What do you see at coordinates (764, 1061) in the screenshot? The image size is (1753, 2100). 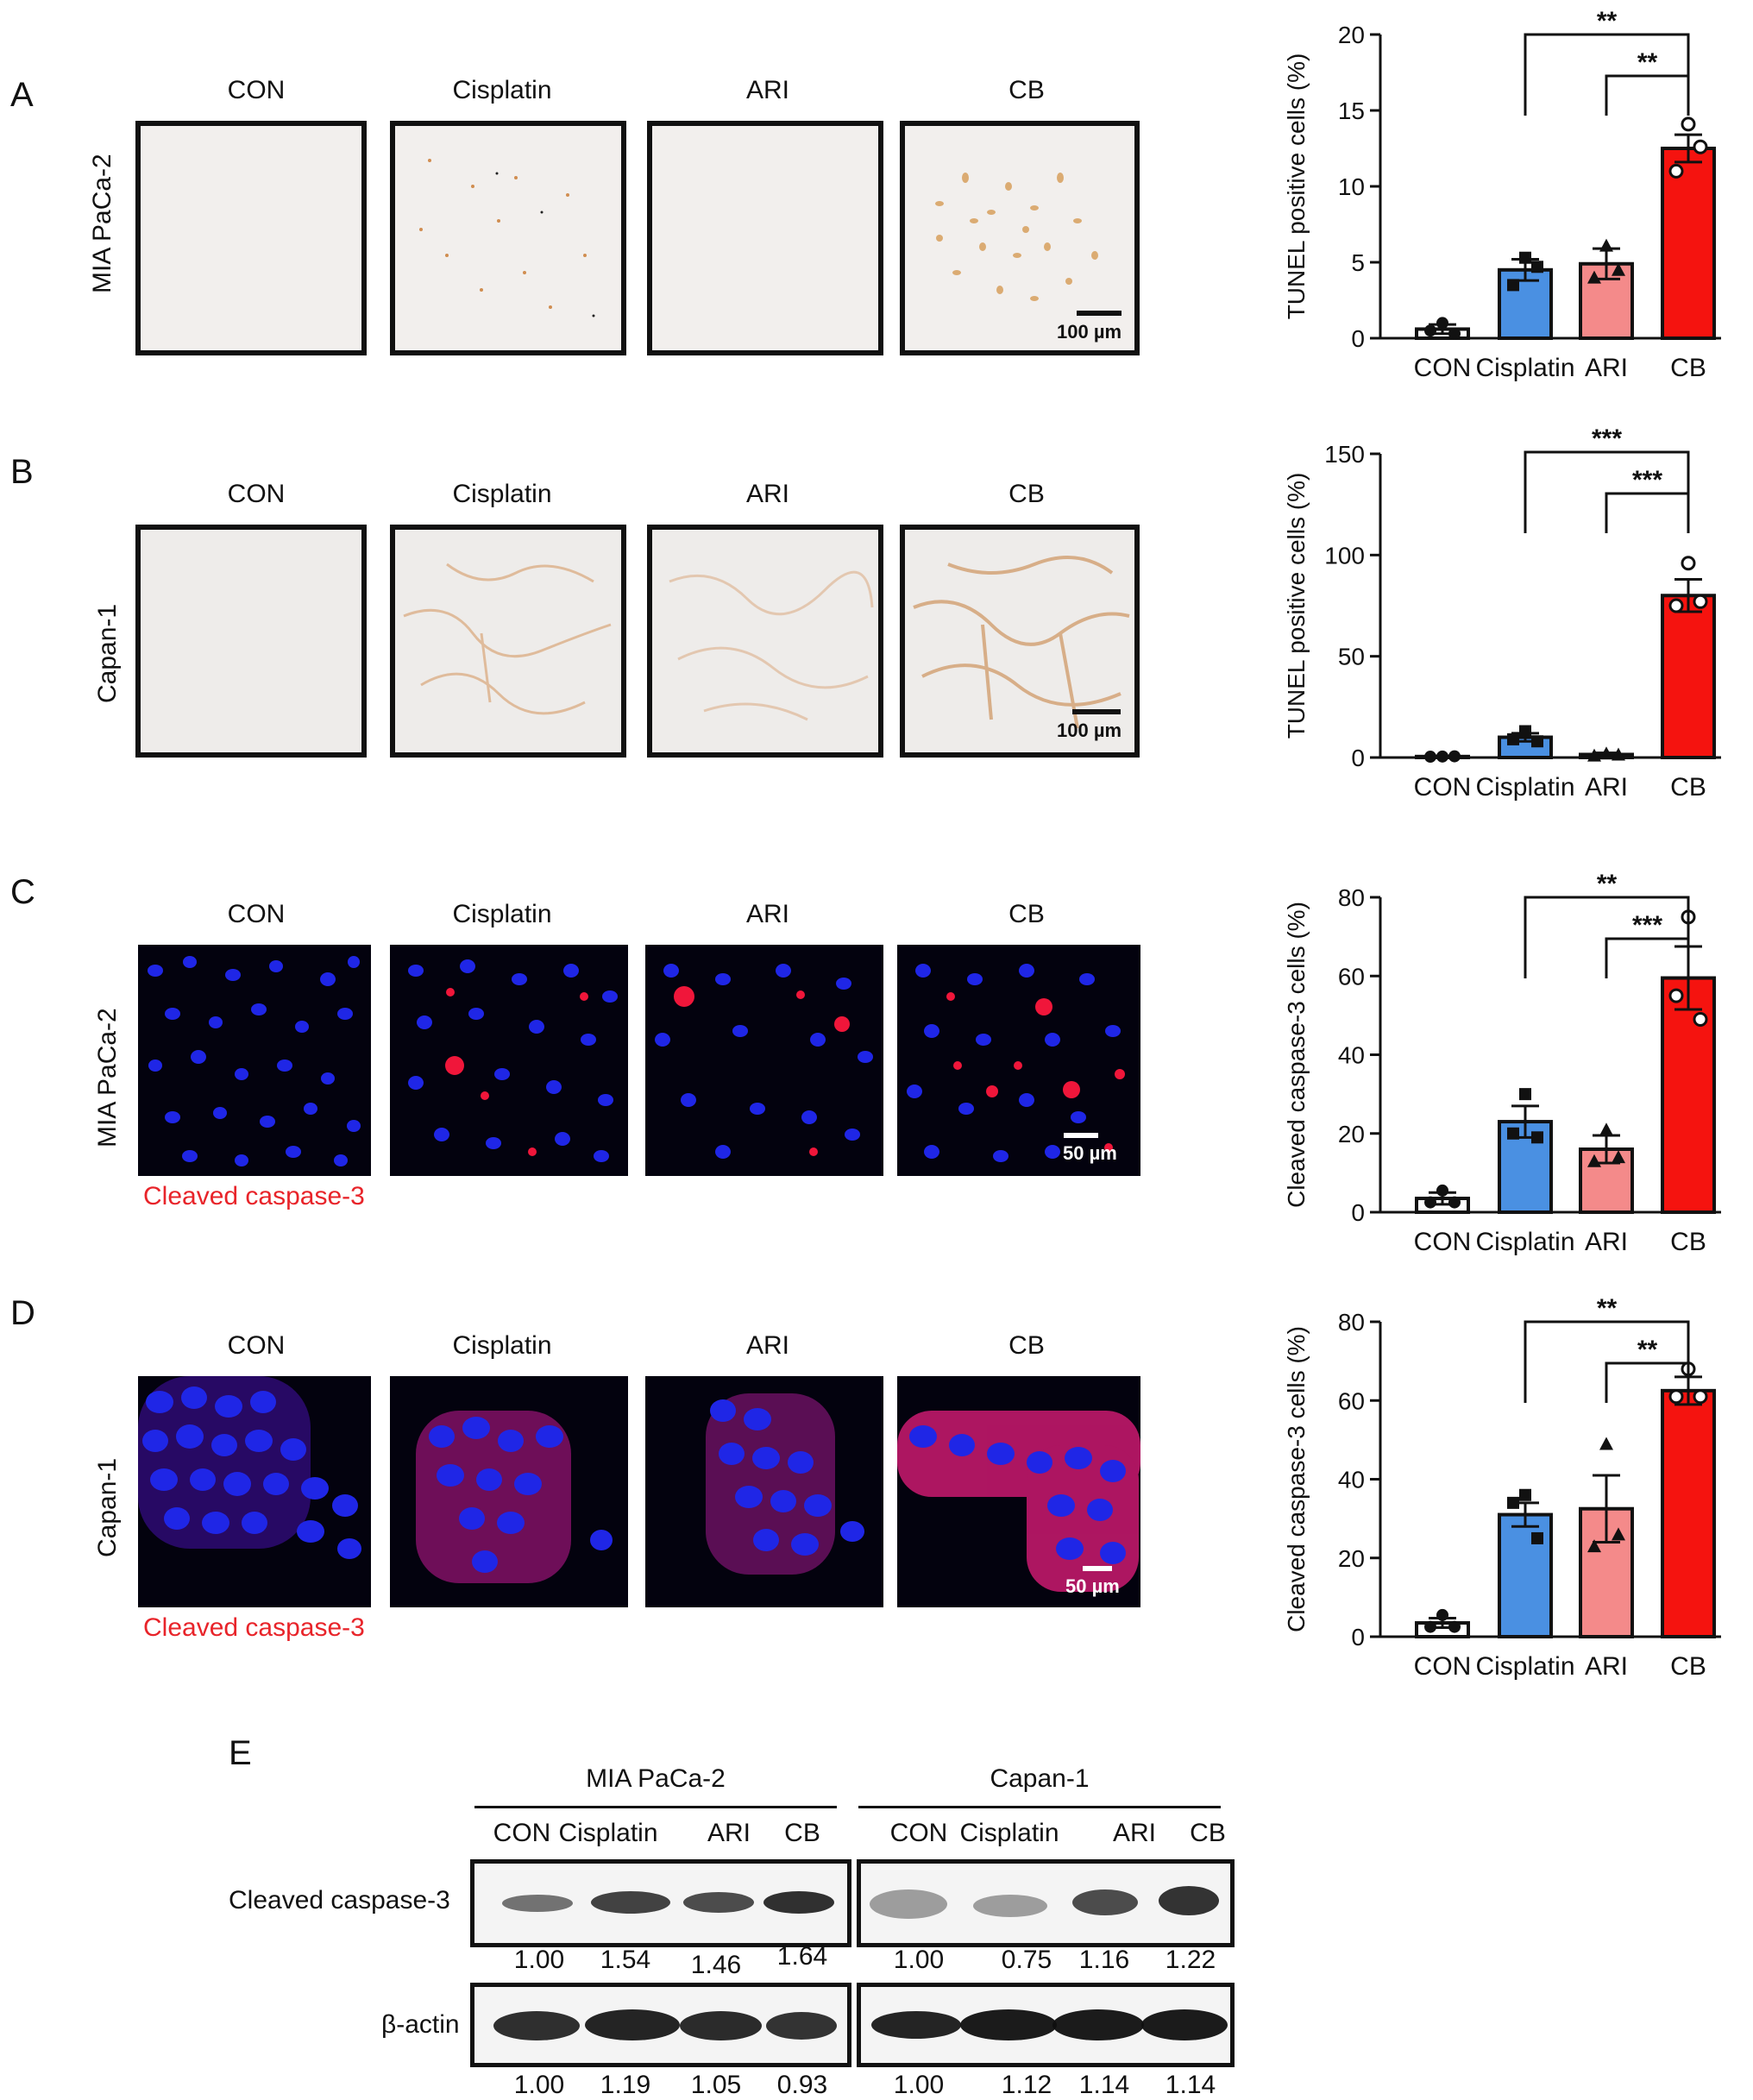 I see `nuclei-ari` at bounding box center [764, 1061].